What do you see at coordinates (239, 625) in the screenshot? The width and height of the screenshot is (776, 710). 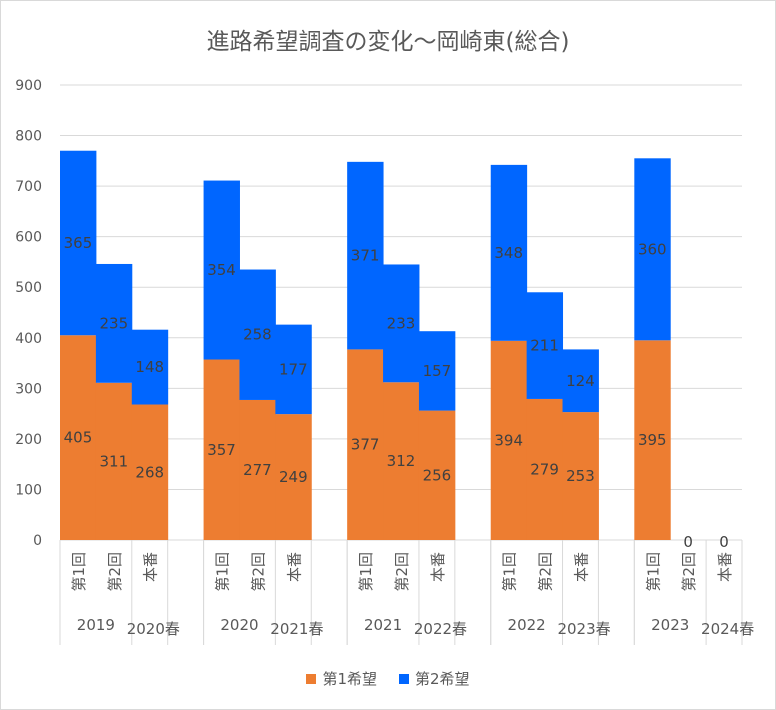 I see `group-label: 2020` at bounding box center [239, 625].